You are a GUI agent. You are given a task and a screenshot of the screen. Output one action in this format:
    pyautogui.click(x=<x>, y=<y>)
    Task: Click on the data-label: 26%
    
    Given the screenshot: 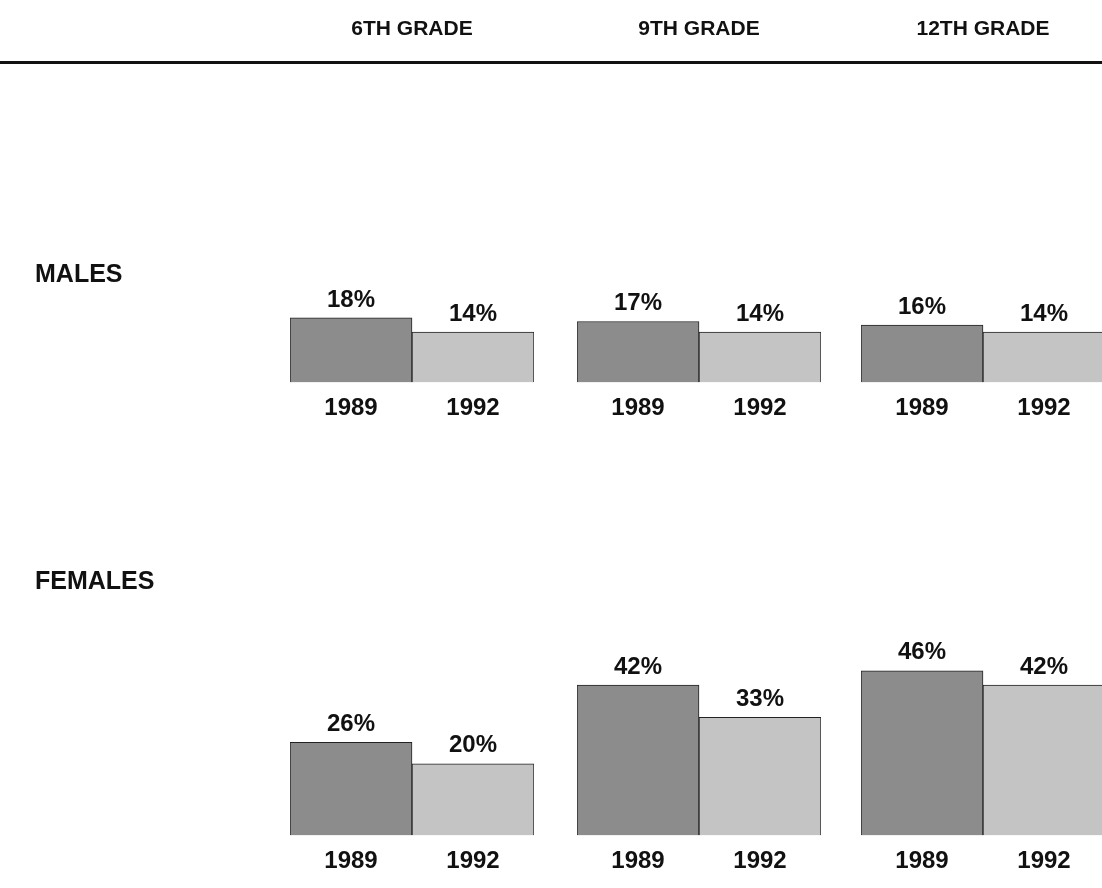 What is the action you would take?
    pyautogui.click(x=351, y=722)
    